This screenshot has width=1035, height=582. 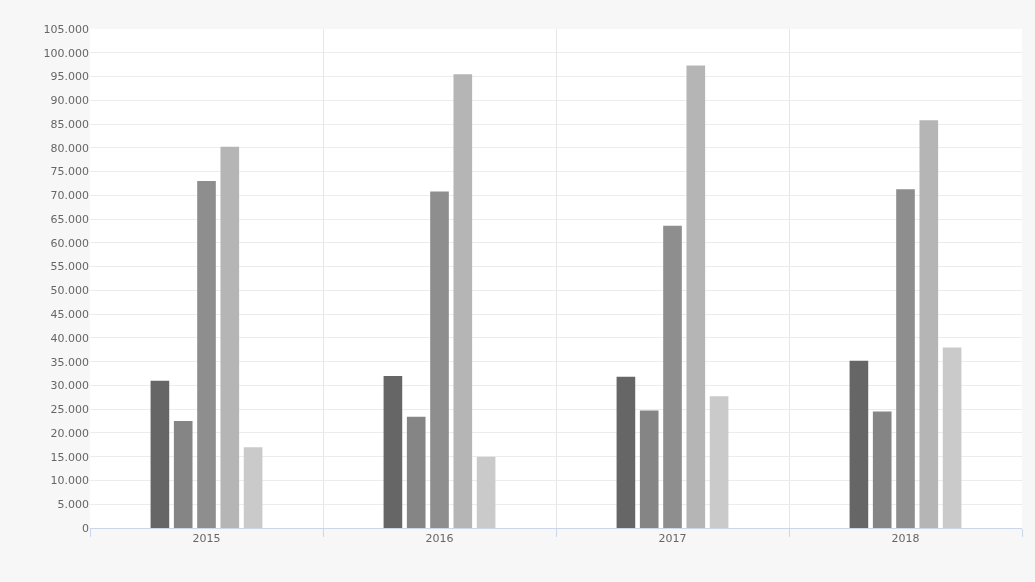 What do you see at coordinates (69, 148) in the screenshot?
I see `y-tick-label: 80.000` at bounding box center [69, 148].